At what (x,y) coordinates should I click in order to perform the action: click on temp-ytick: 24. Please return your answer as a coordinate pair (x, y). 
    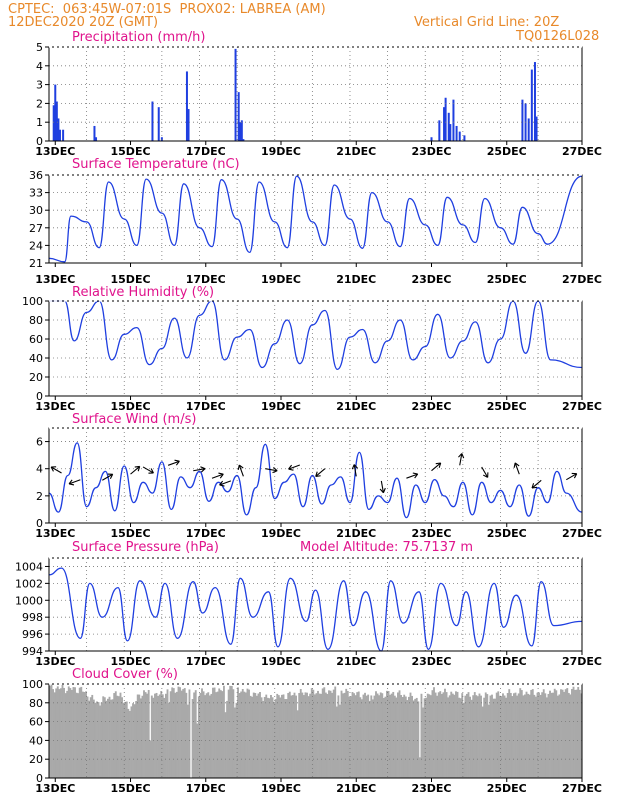
    Looking at the image, I should click on (36, 245).